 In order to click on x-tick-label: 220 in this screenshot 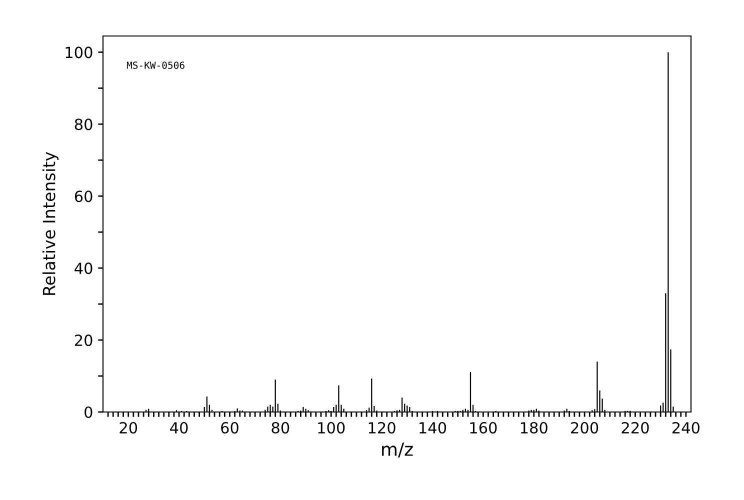, I will do `click(635, 428)`.